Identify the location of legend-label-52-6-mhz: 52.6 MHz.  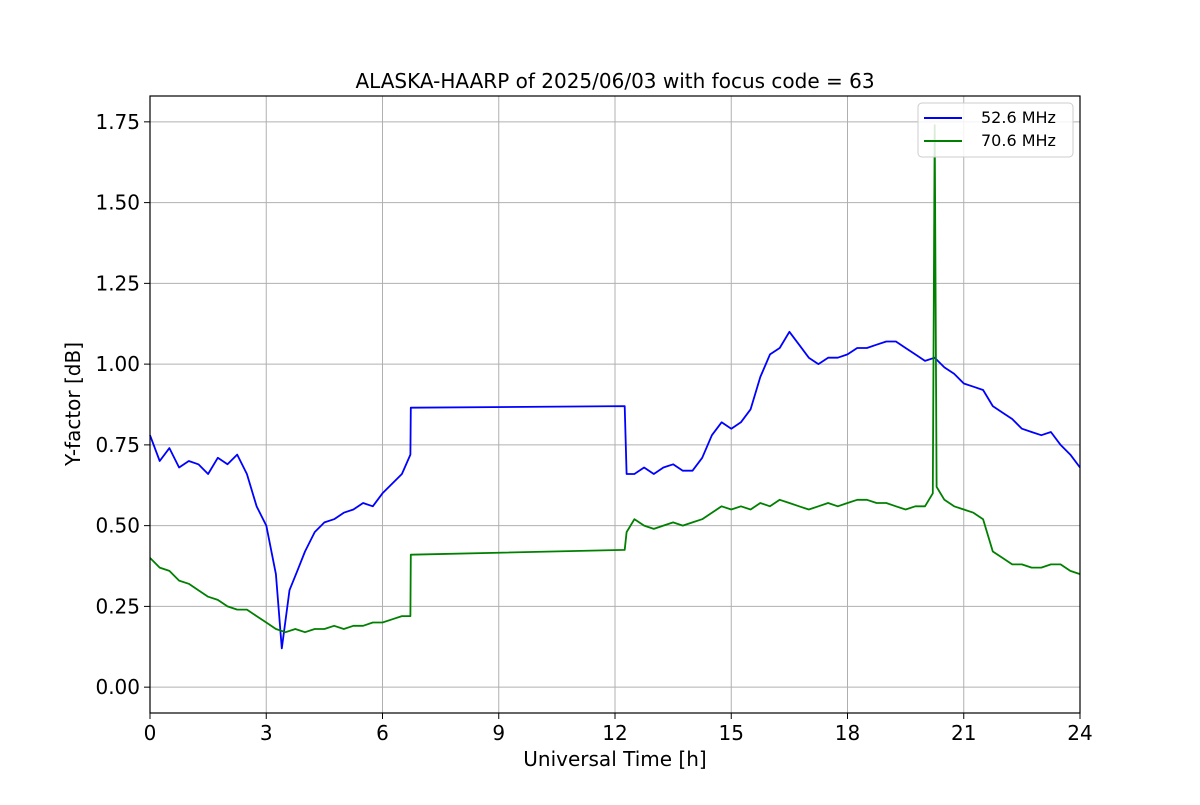
(1018, 117).